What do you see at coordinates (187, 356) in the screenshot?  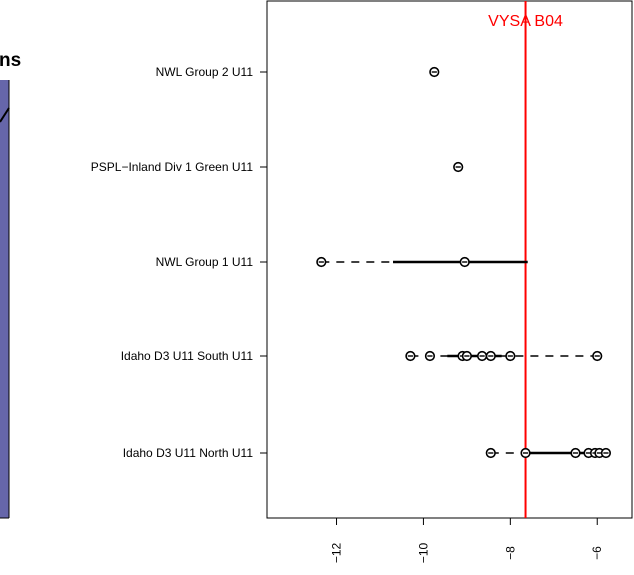 I see `category-label: Idaho D3 U11 South U11` at bounding box center [187, 356].